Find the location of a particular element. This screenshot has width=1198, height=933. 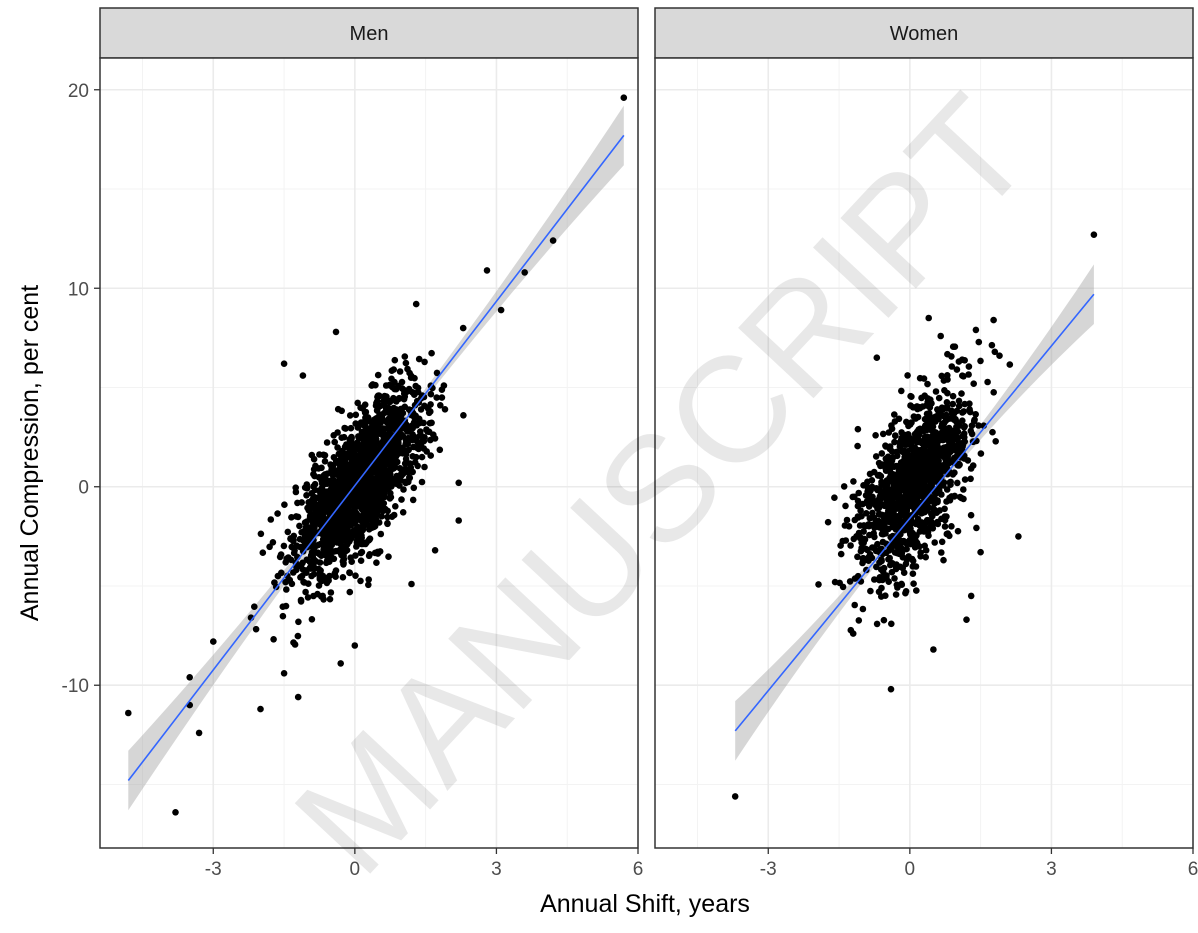

x-axis-ticks-men: -3 0 3 6 is located at coordinates (424, 864).